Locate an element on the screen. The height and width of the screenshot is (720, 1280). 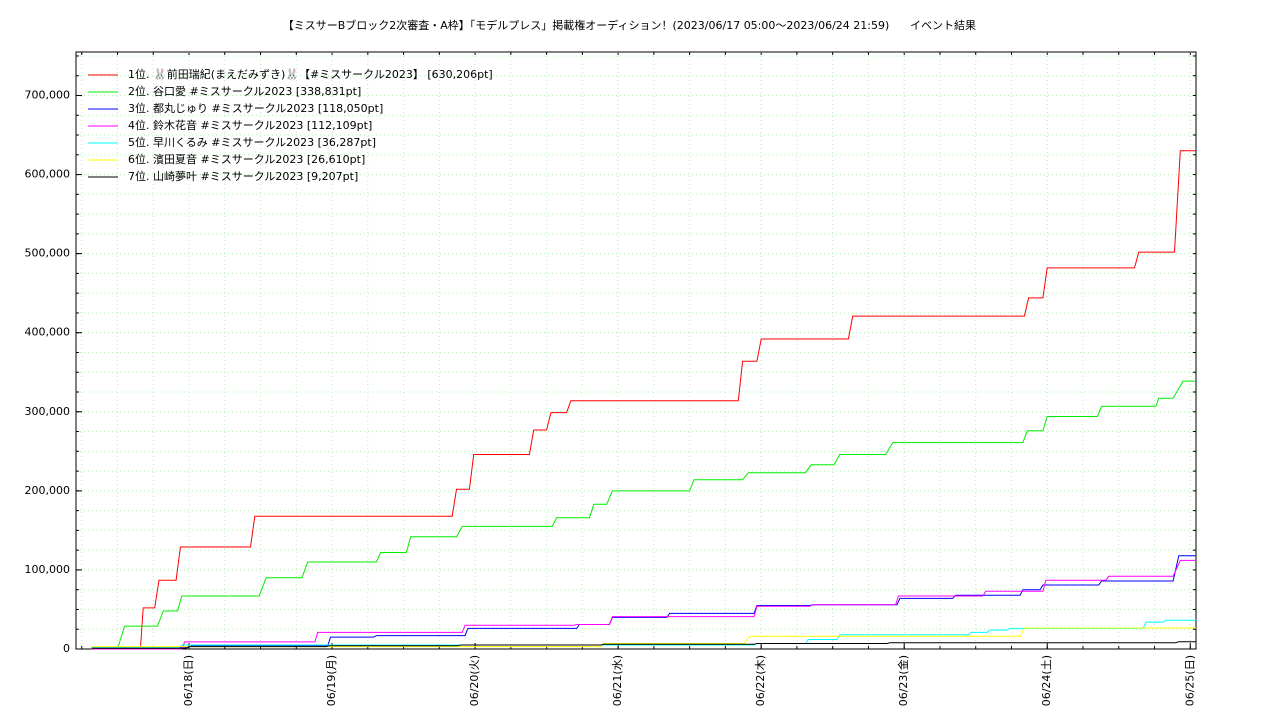
x-tick-label: 06/18(日) is located at coordinates (188, 680).